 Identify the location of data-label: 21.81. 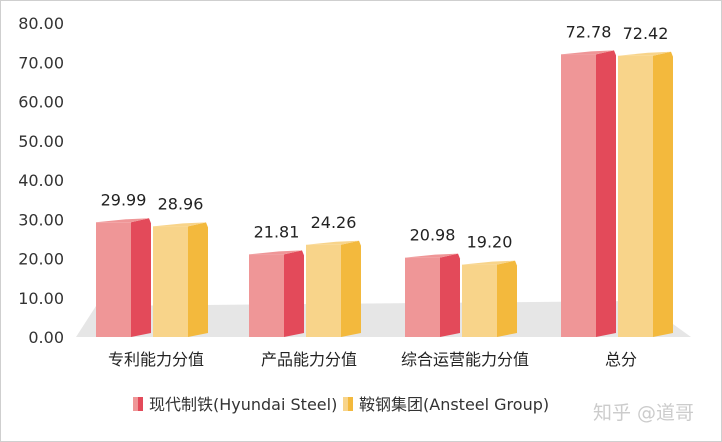
(277, 231).